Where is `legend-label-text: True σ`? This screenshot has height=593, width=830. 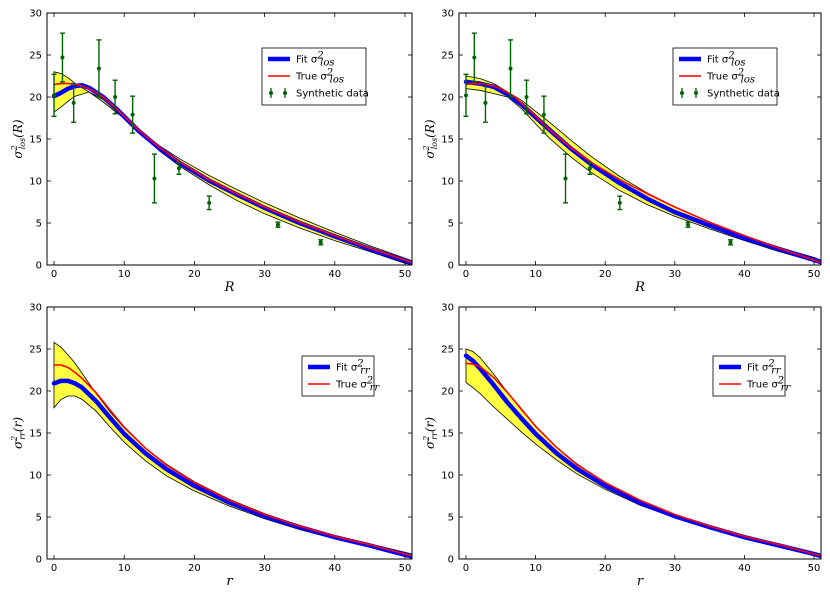 legend-label-text: True σ is located at coordinates (351, 385).